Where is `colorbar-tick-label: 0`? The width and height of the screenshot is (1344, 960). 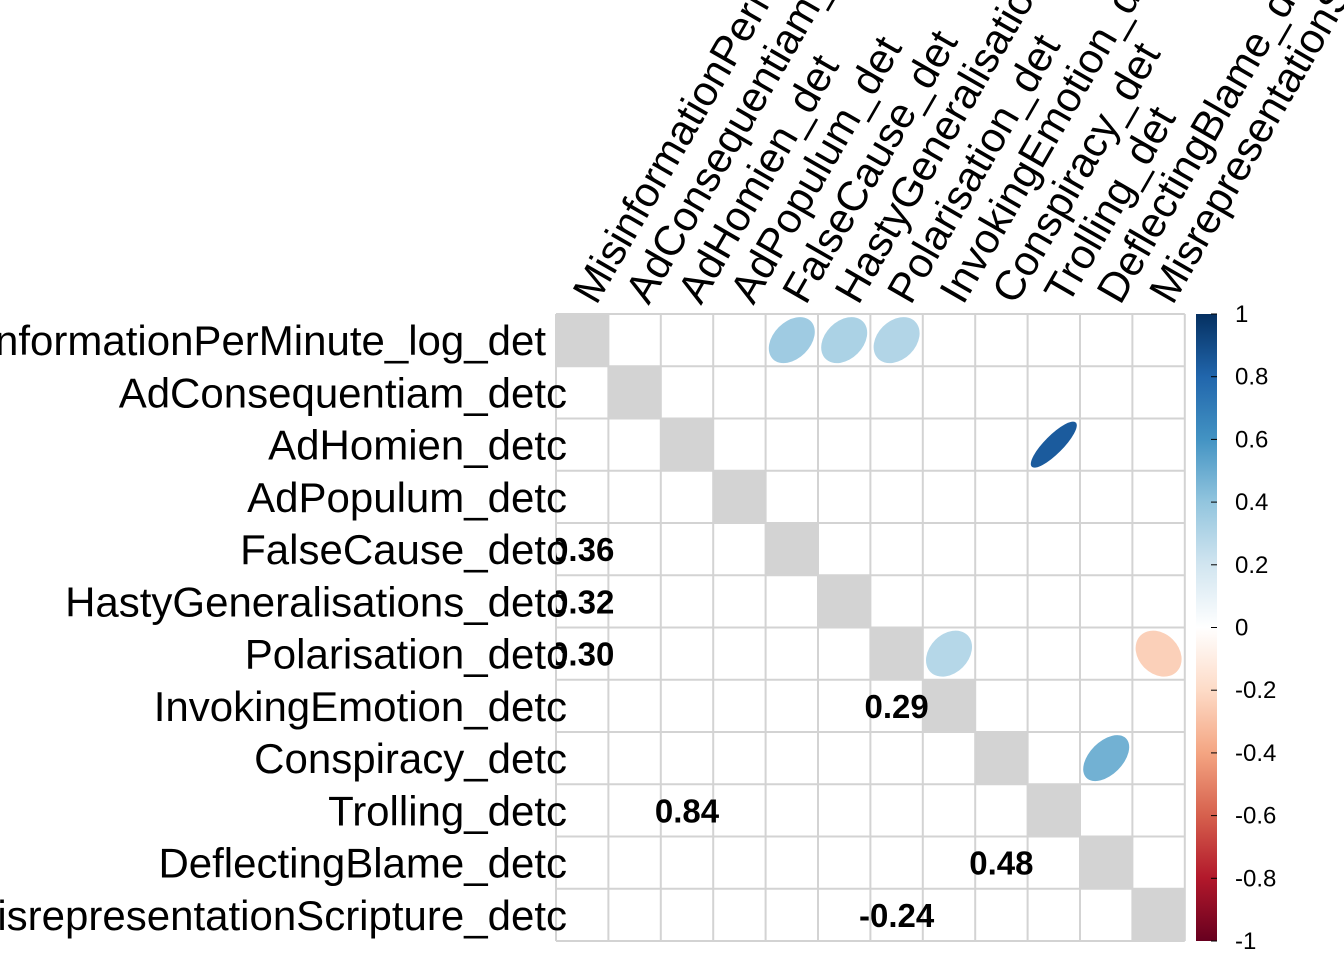 colorbar-tick-label: 0 is located at coordinates (1241, 628).